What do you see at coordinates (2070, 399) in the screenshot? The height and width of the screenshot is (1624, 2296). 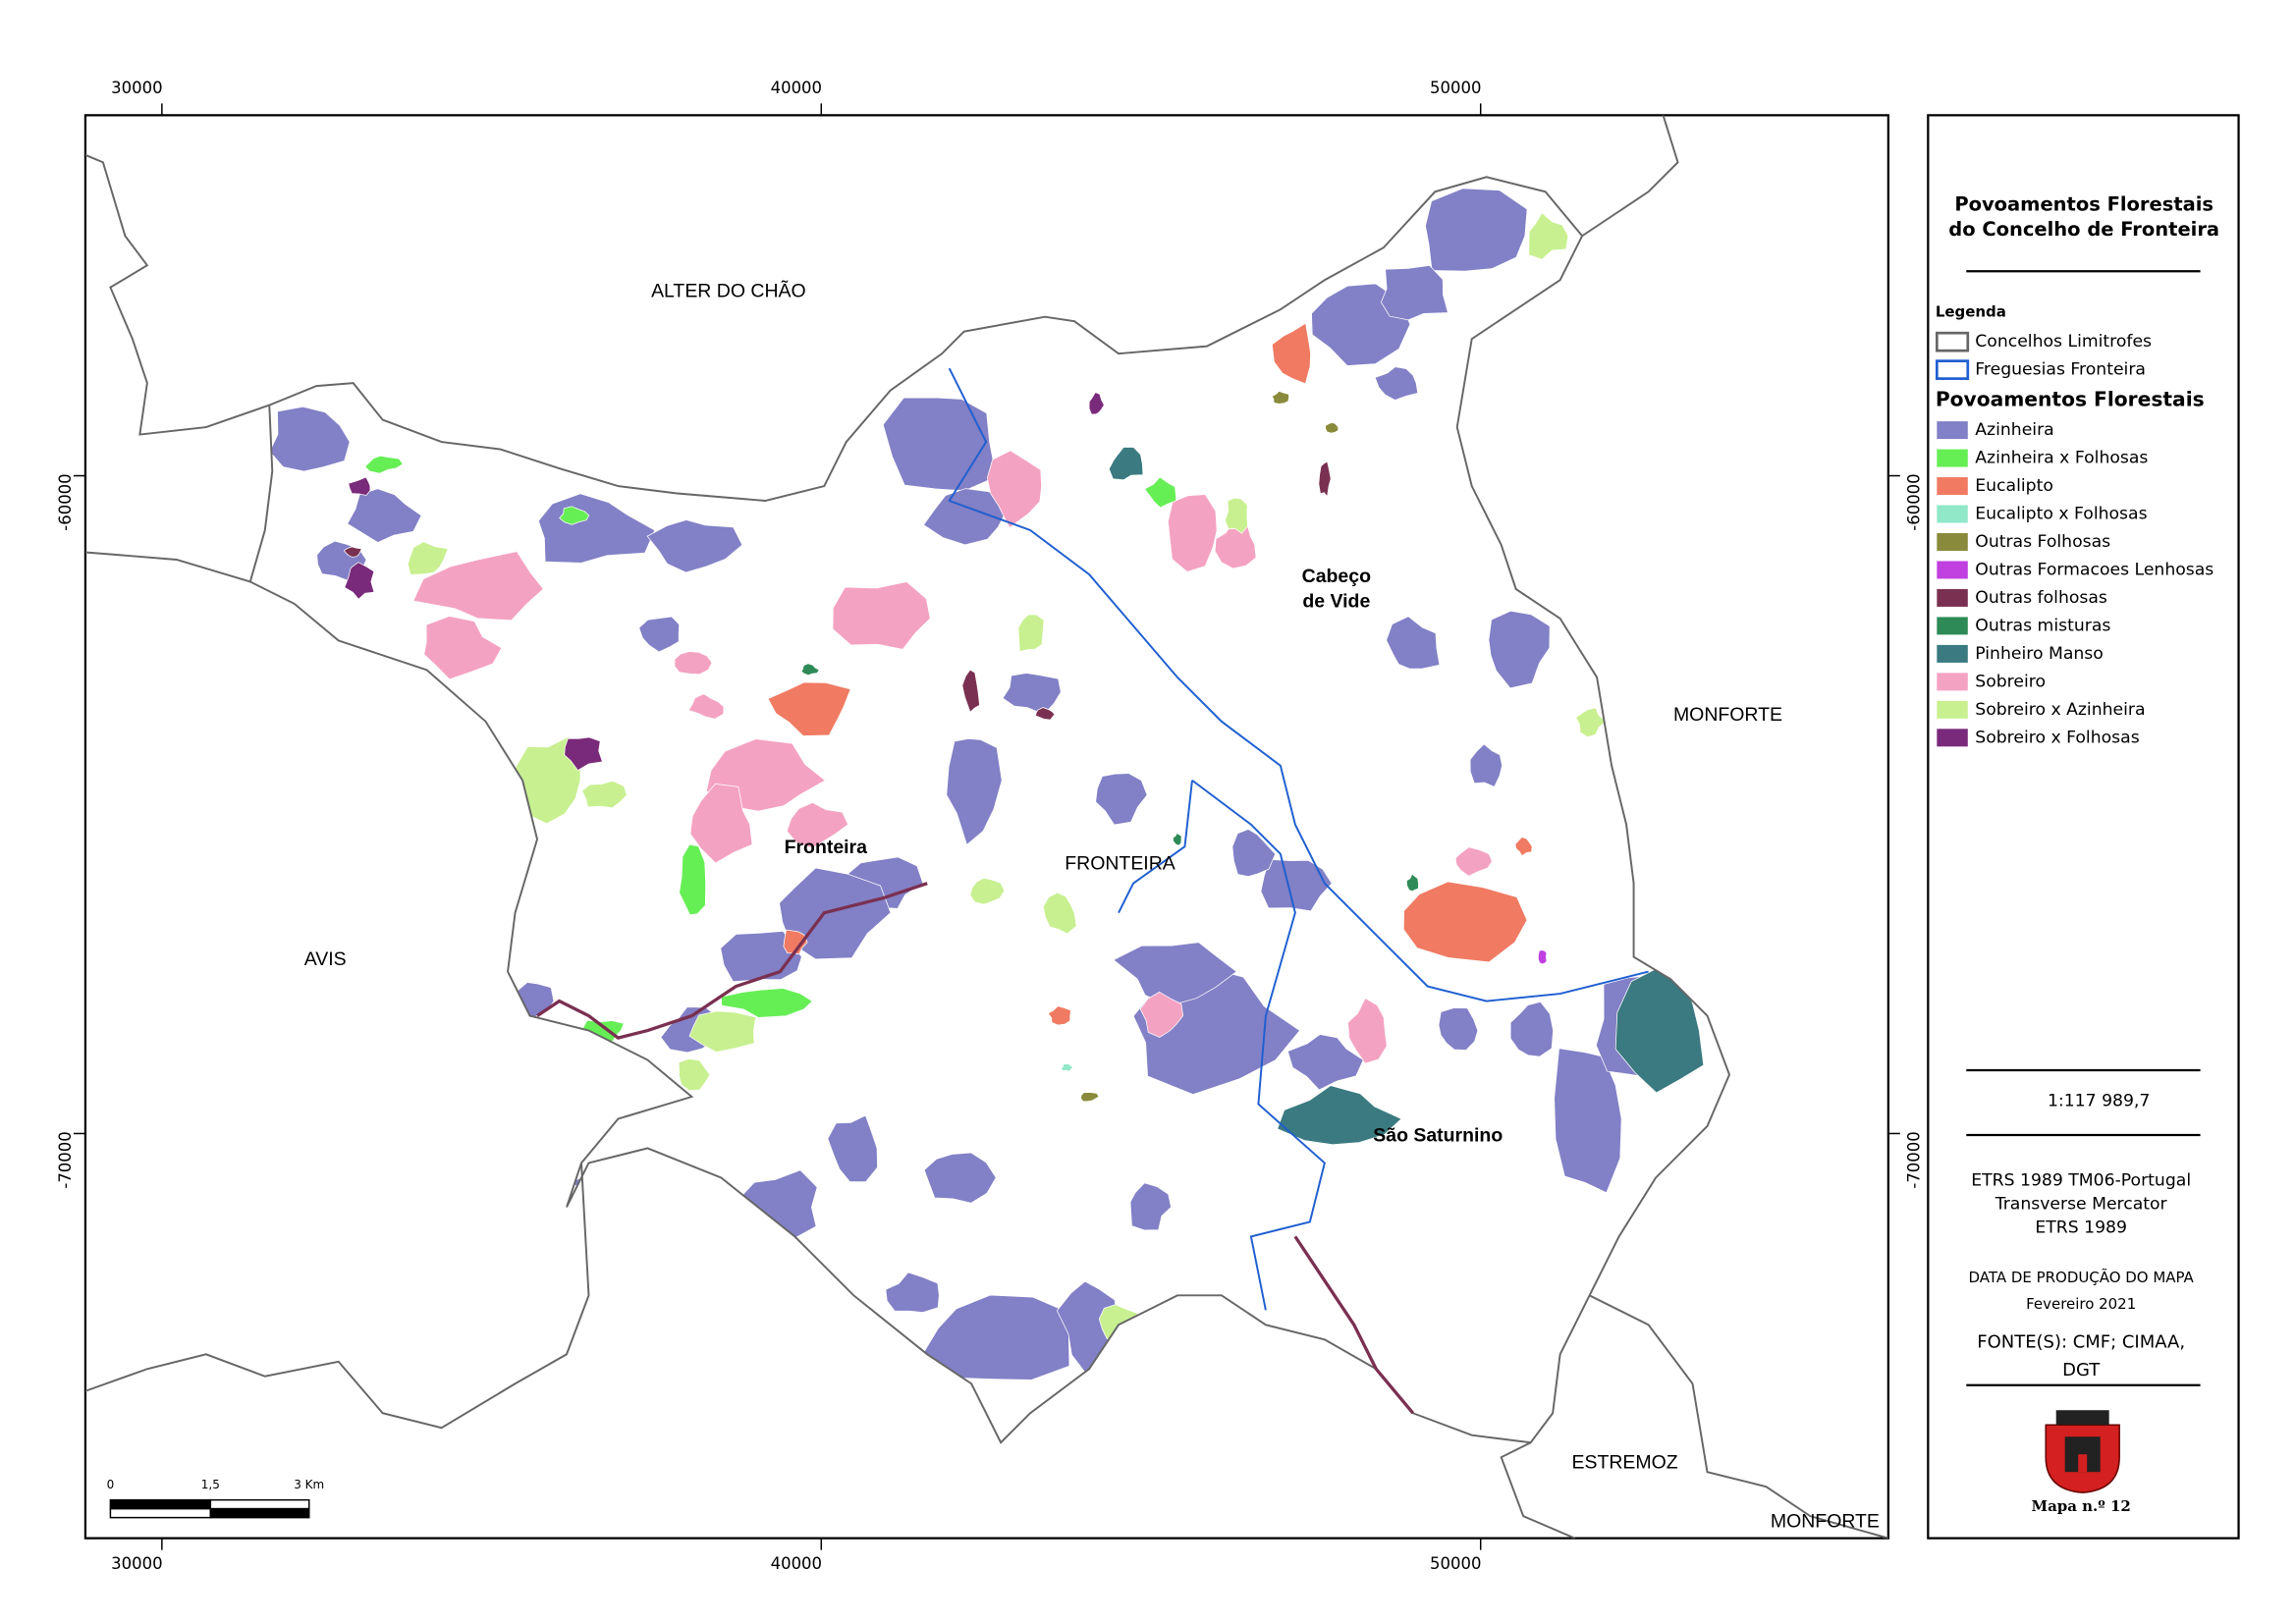 I see `legend-section: Povoamentos Florestais` at bounding box center [2070, 399].